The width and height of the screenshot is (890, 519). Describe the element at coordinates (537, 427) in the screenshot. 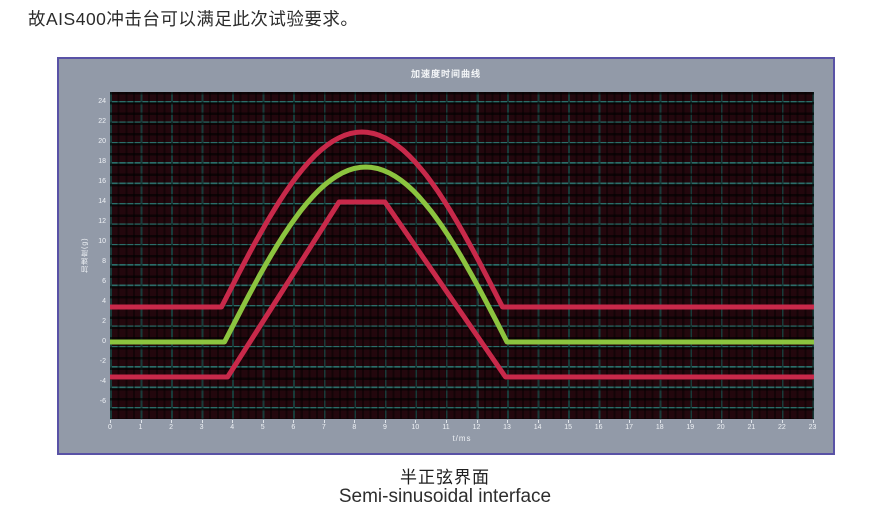

I see `x-tick-label: 14` at that location.